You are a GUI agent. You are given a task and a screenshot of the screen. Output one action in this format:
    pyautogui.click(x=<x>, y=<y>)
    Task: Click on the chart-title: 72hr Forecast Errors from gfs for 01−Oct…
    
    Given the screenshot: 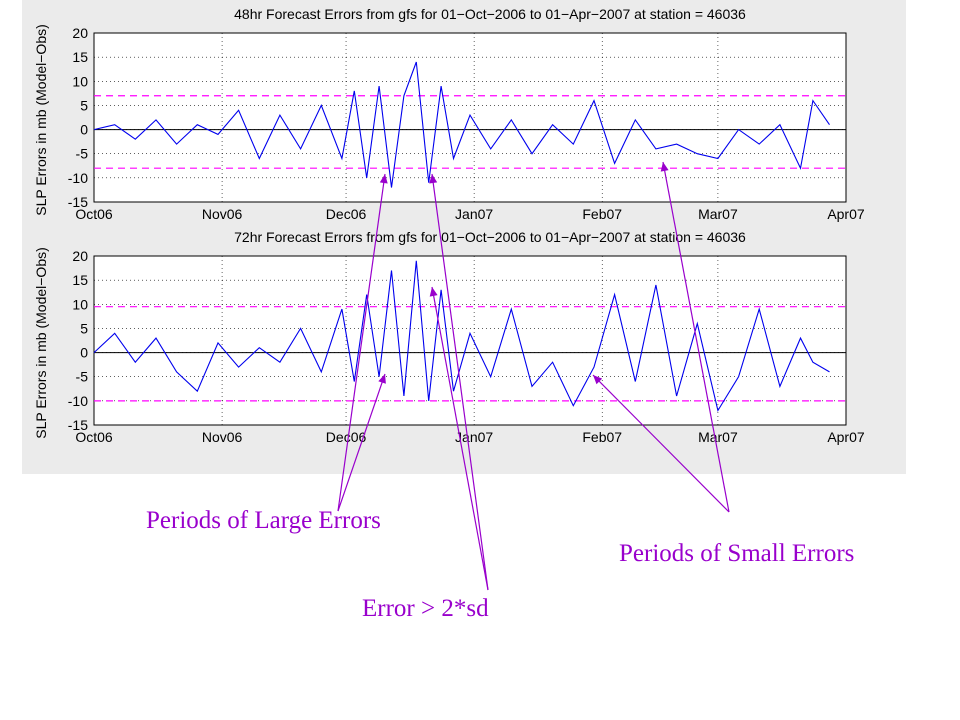 What is the action you would take?
    pyautogui.click(x=490, y=237)
    